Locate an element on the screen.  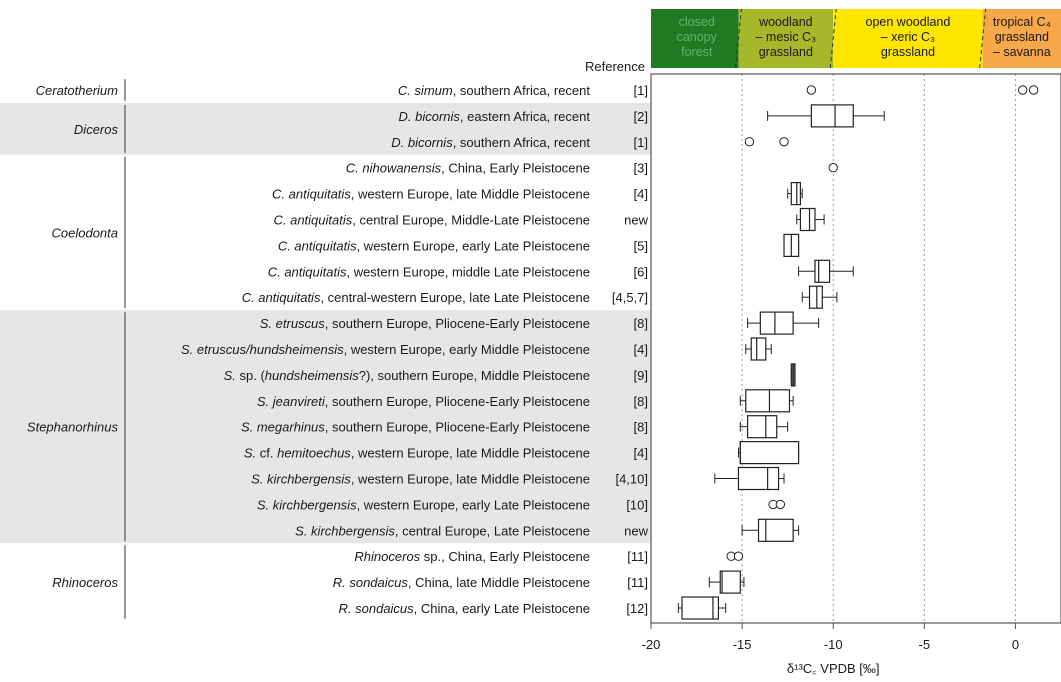
genus-label-2: Coelodonta is located at coordinates (85, 232).